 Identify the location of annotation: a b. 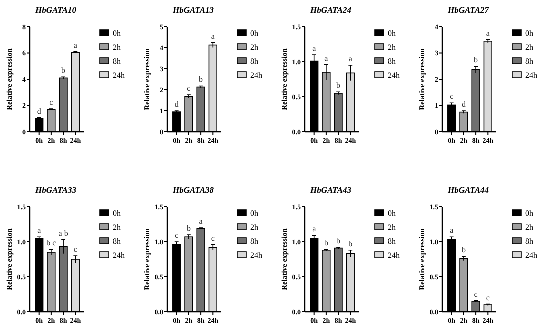
(63, 233).